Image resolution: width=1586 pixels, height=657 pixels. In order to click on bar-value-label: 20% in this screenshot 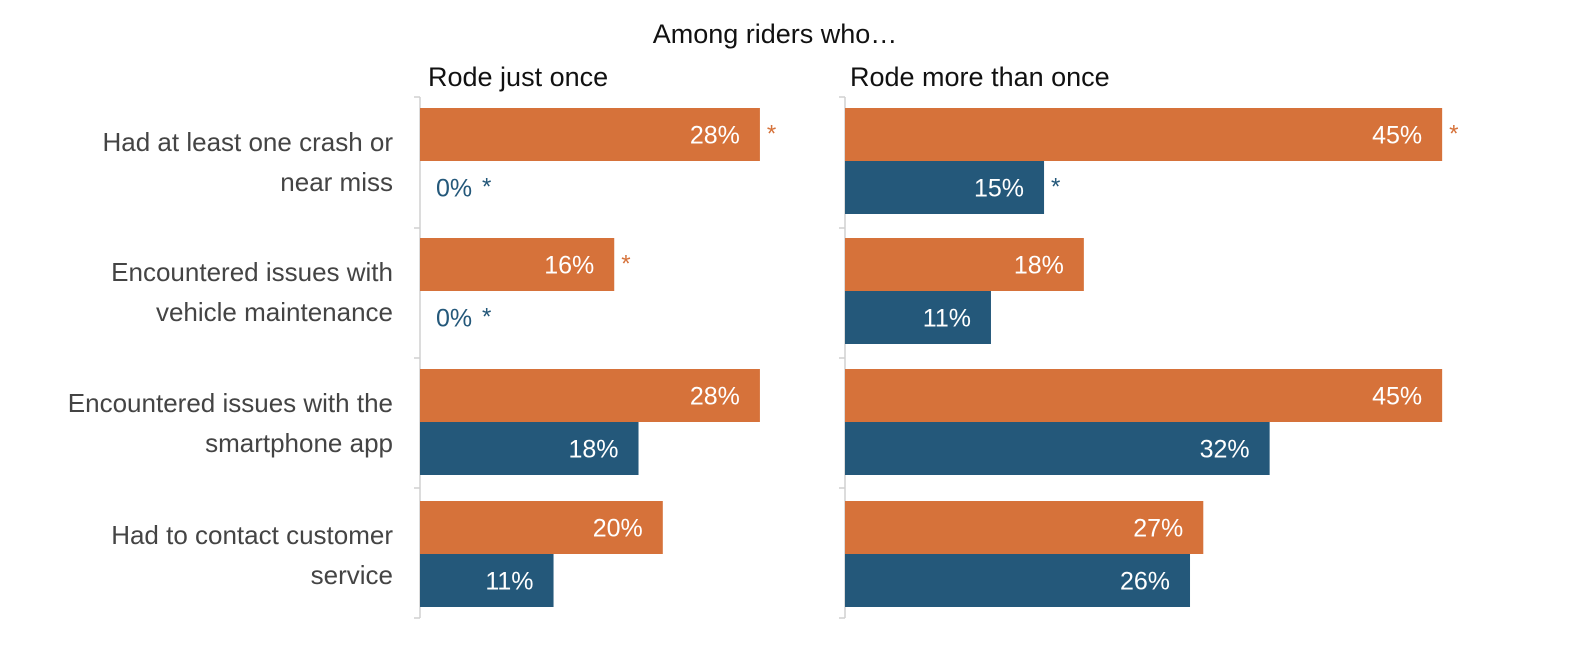, I will do `click(618, 529)`.